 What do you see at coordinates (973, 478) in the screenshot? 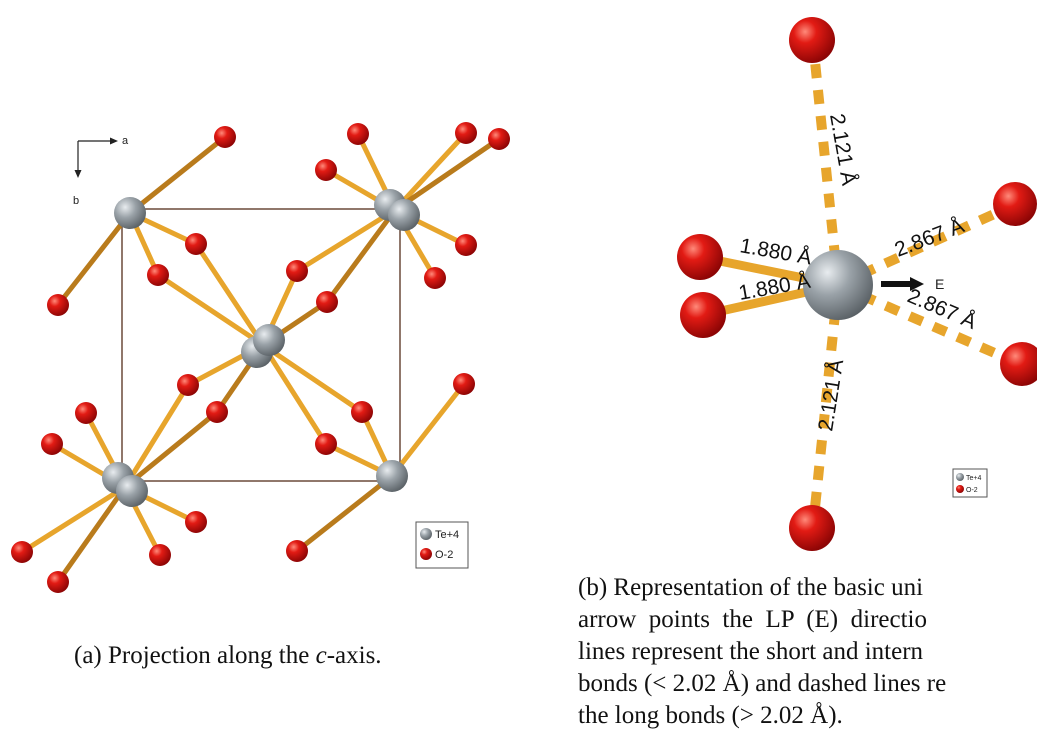
I see `legend-b-te: Te+4` at bounding box center [973, 478].